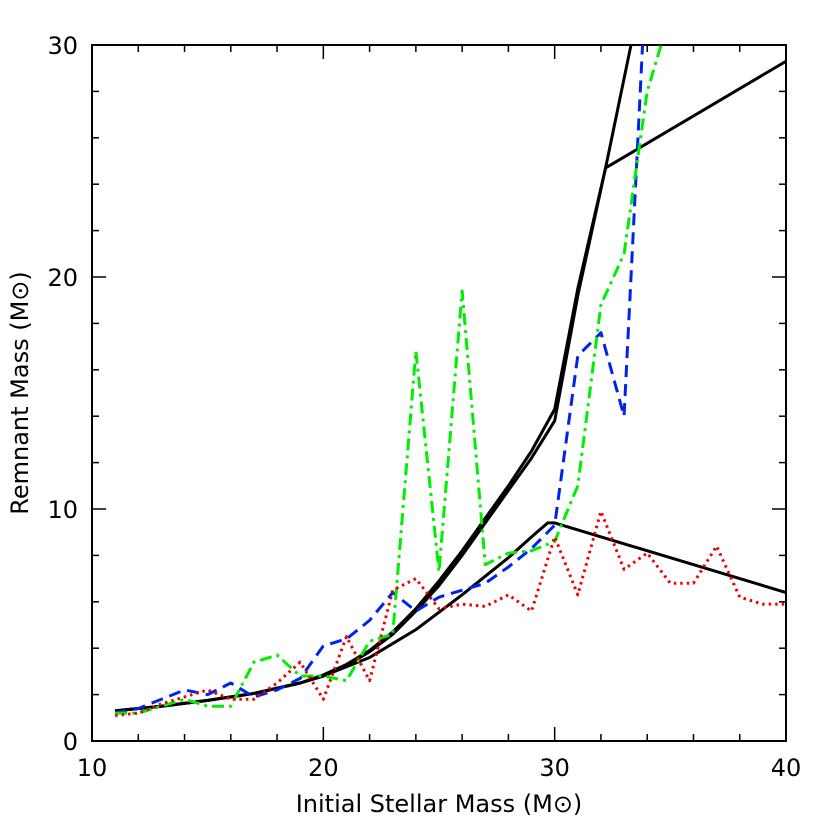  I want to click on x-tick-label: 10, so click(92, 768).